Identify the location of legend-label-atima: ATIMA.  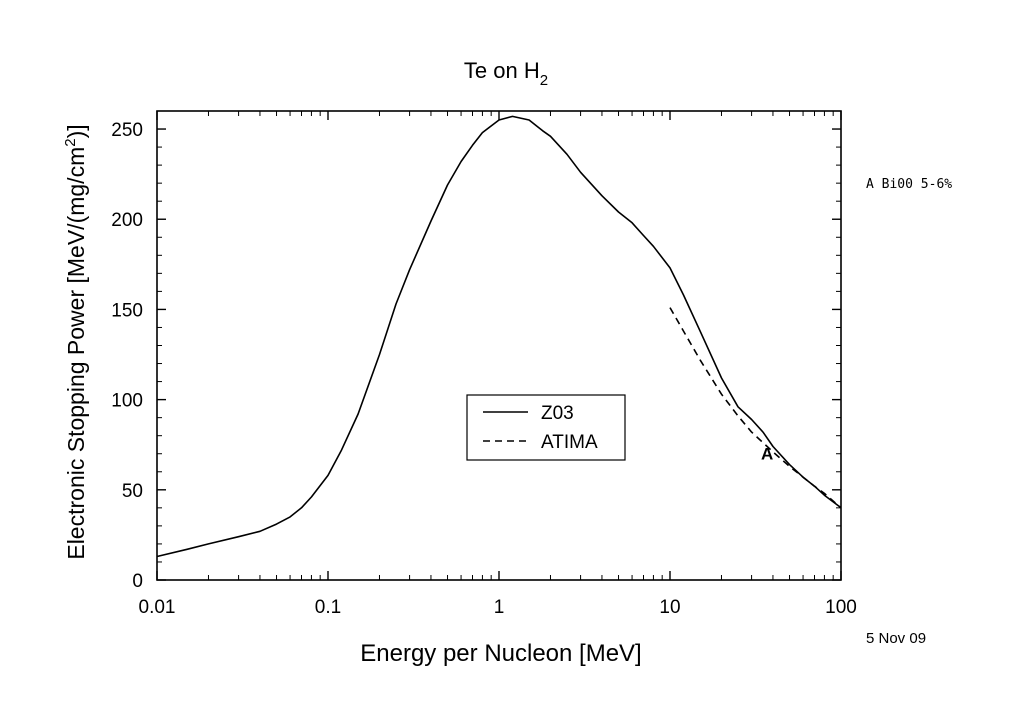
(569, 442).